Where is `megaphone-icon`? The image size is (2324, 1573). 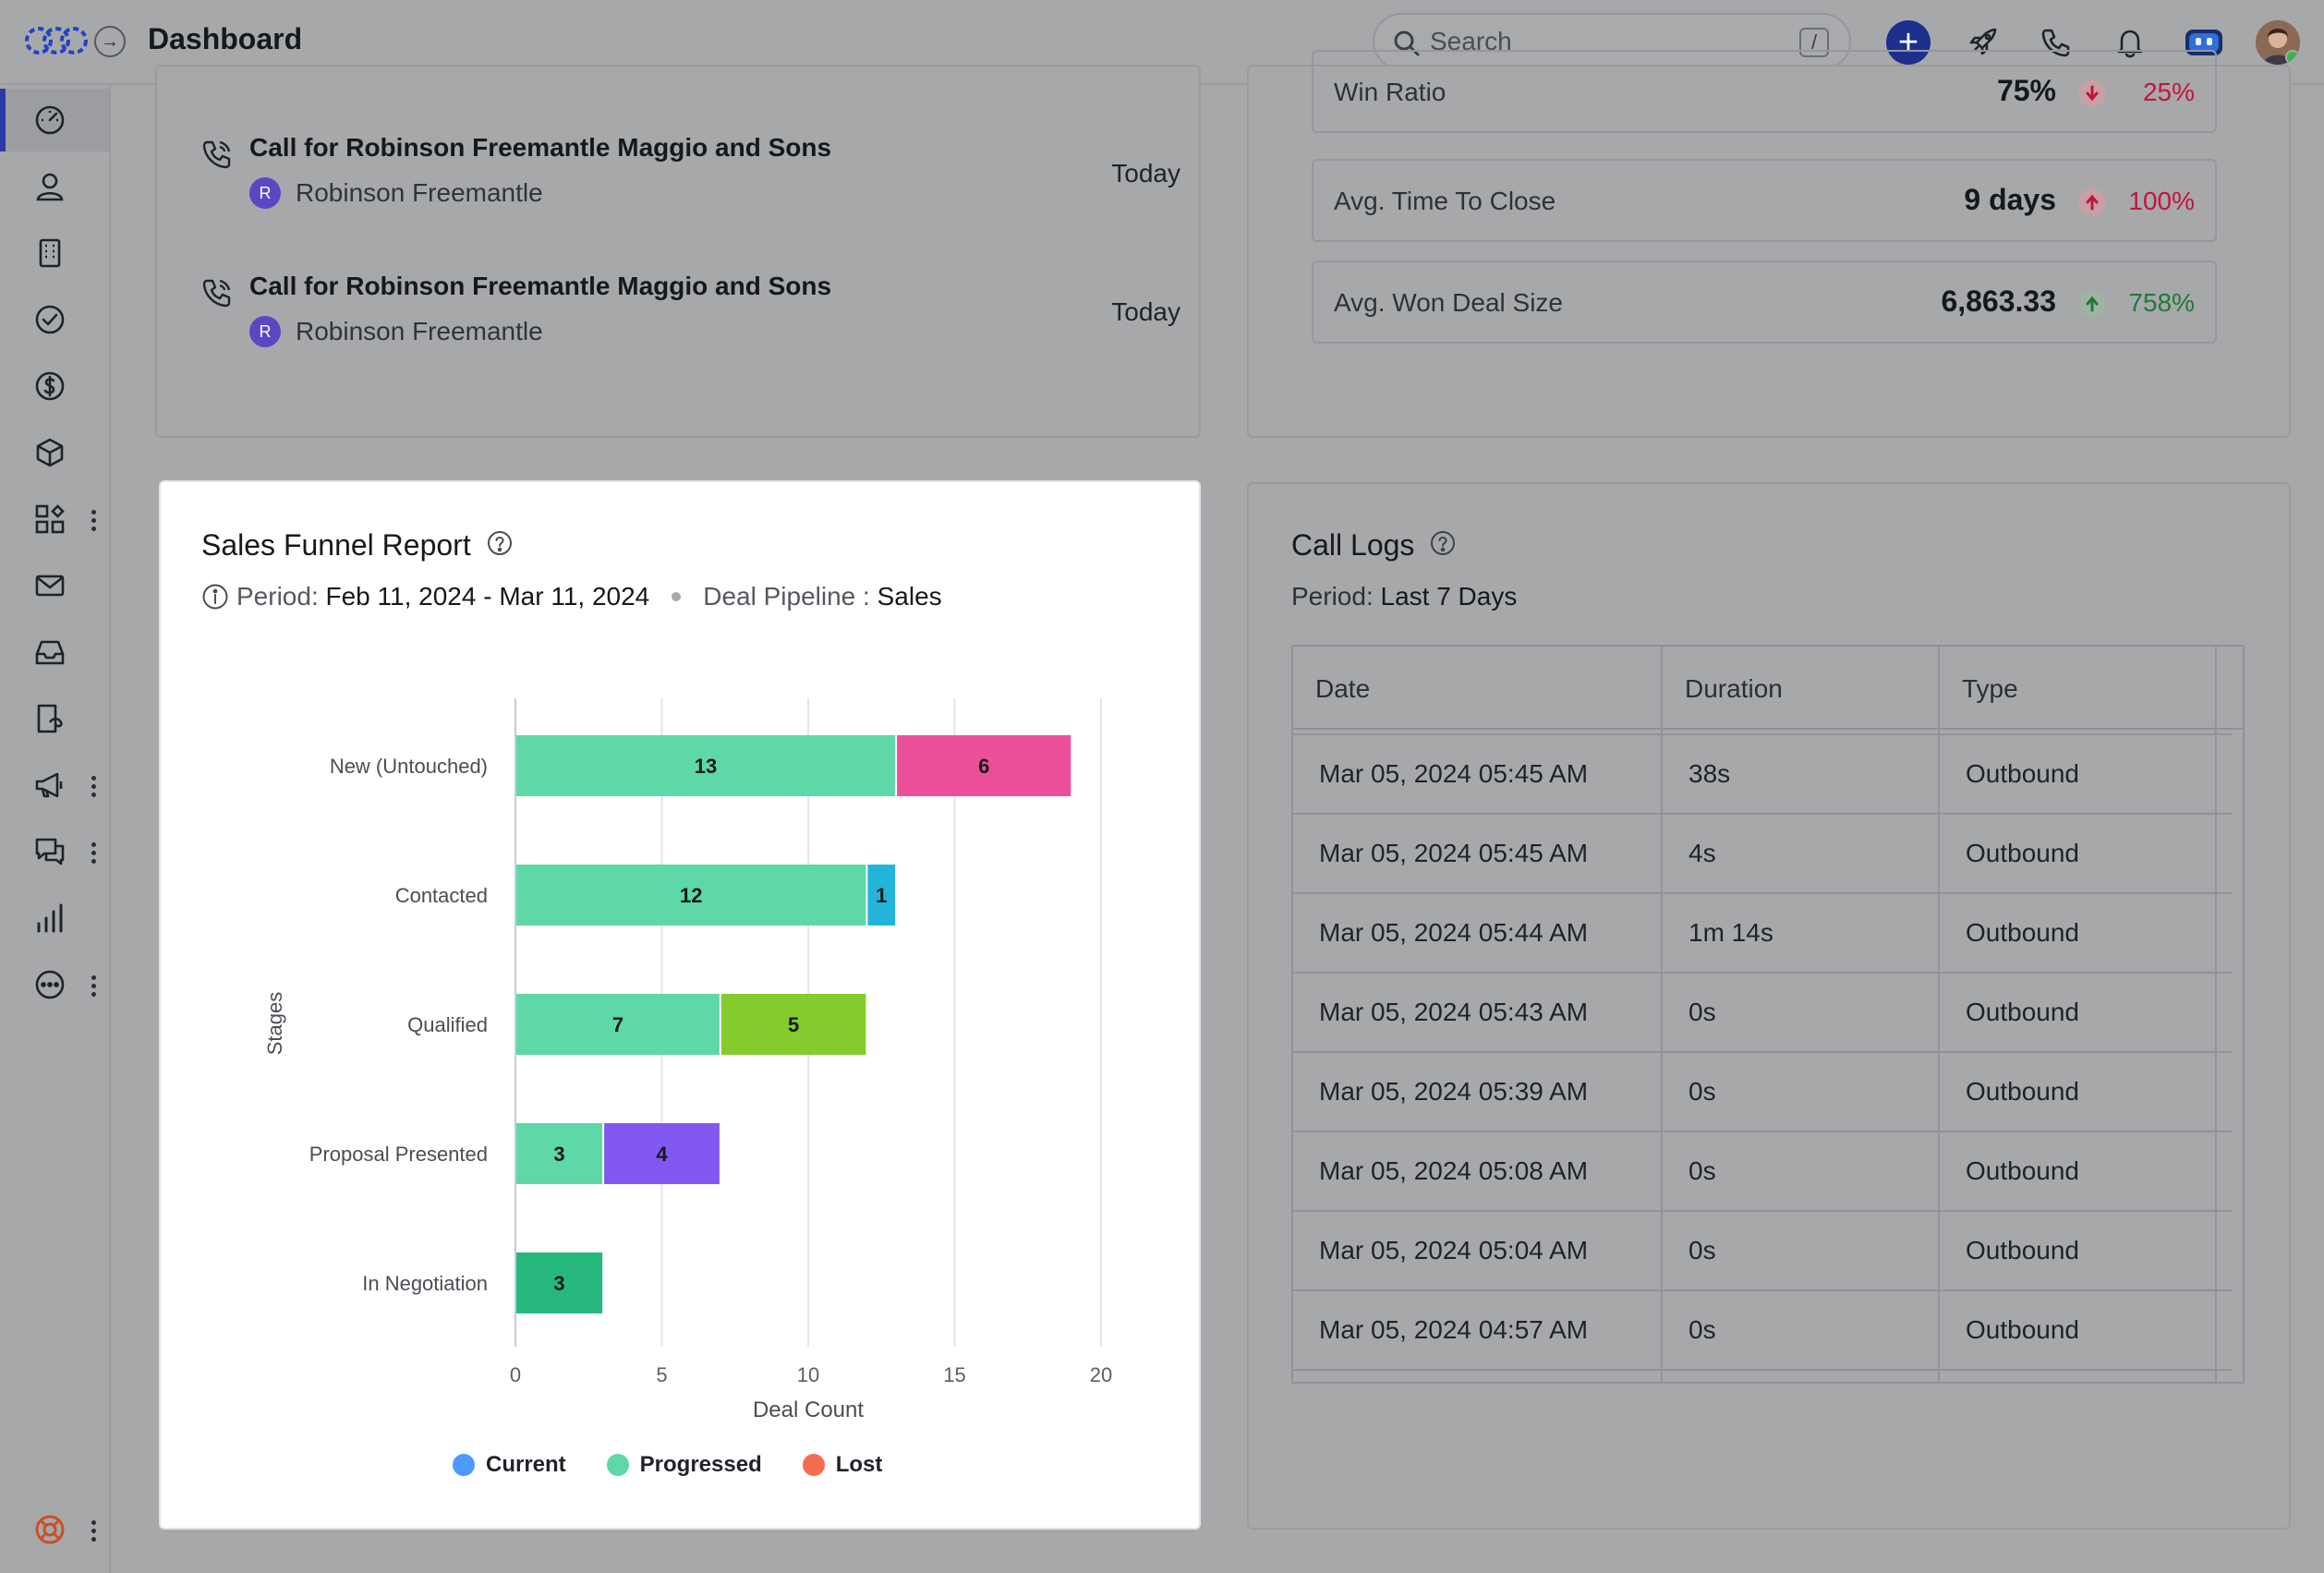
megaphone-icon is located at coordinates (49, 785).